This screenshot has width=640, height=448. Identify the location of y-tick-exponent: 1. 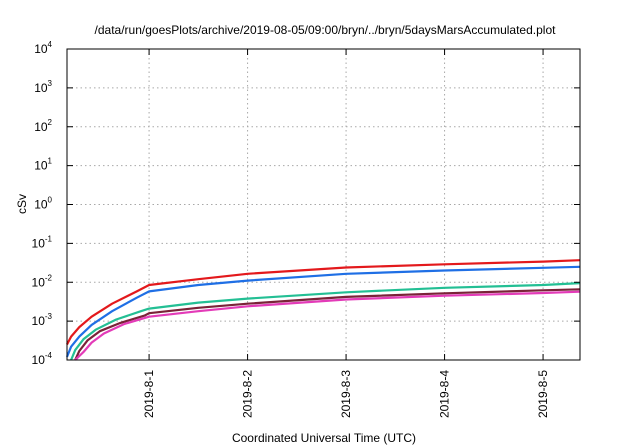
(50, 161).